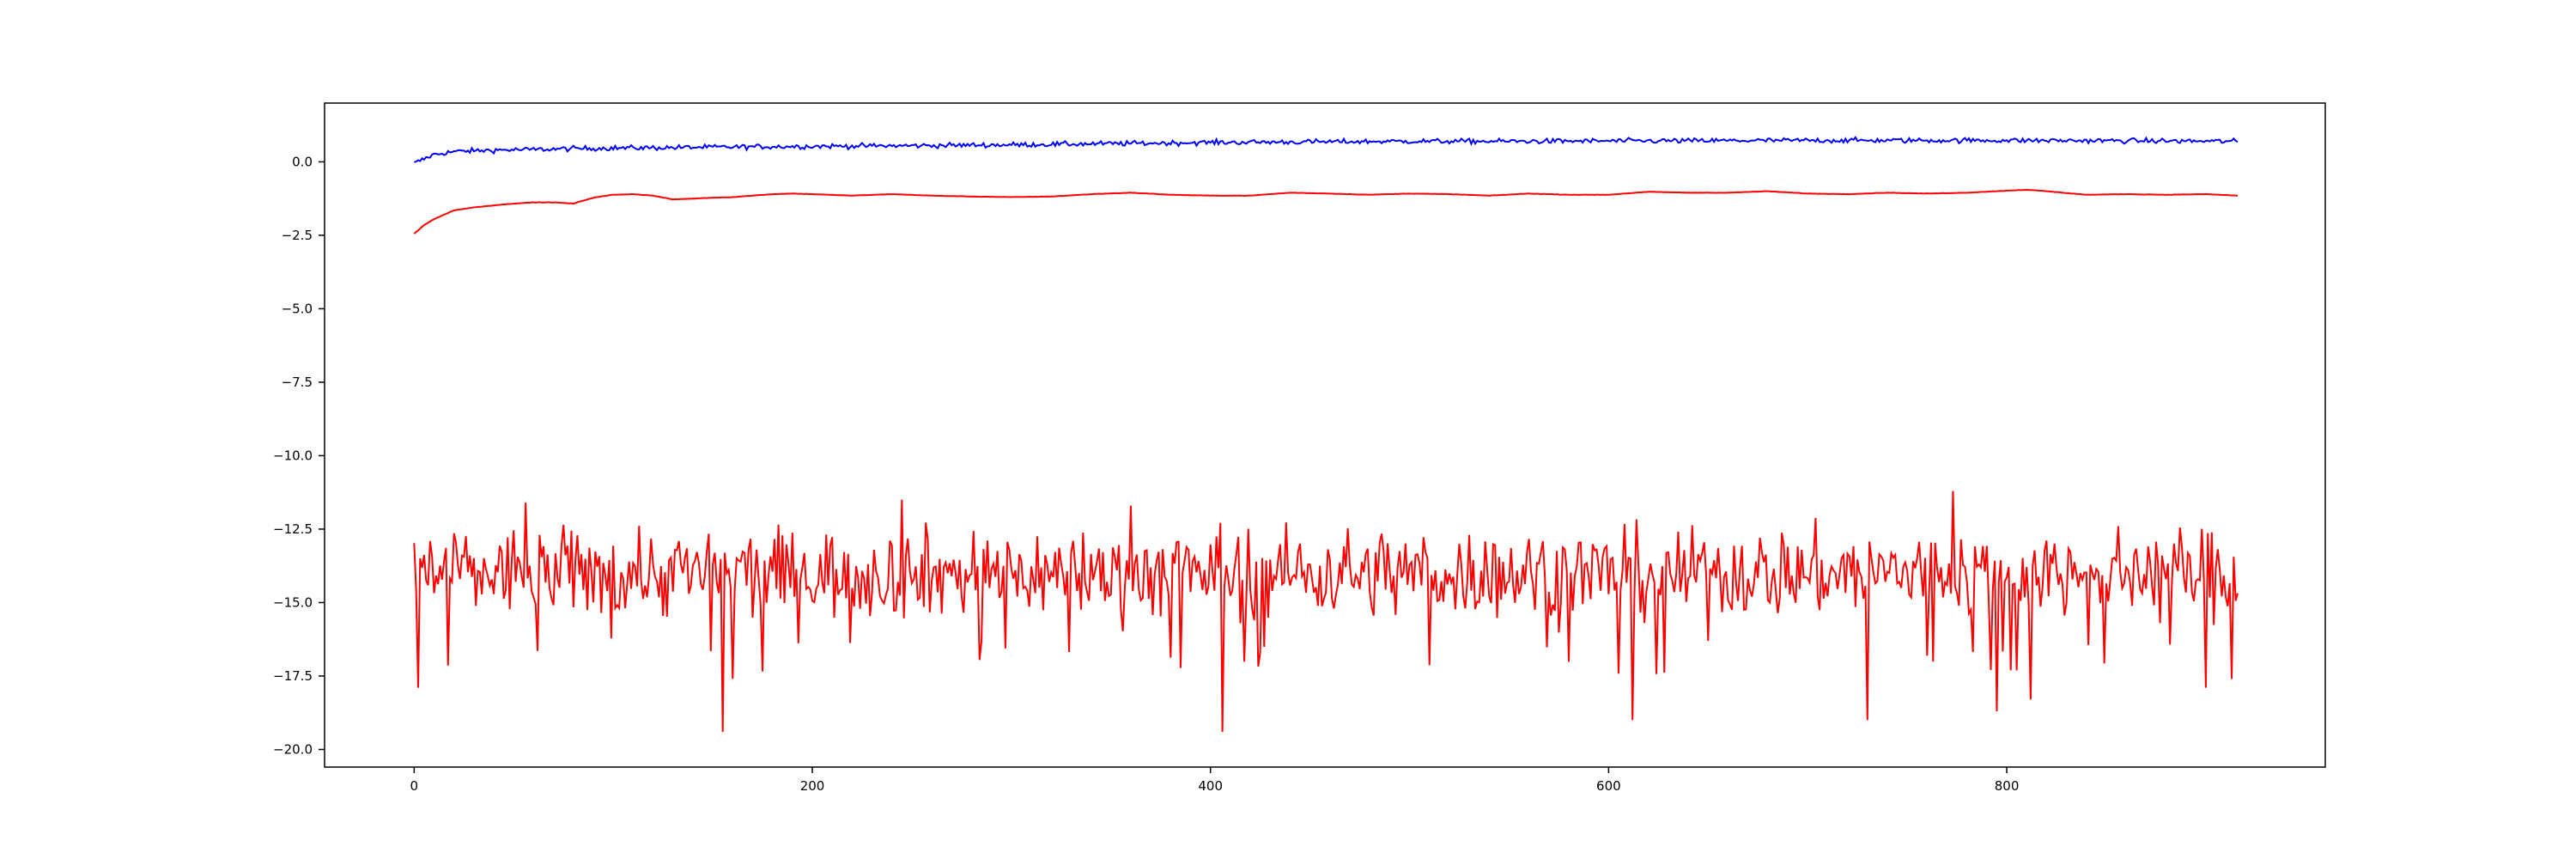 The width and height of the screenshot is (2576, 859). I want to click on y-tick-label: −12.5, so click(293, 529).